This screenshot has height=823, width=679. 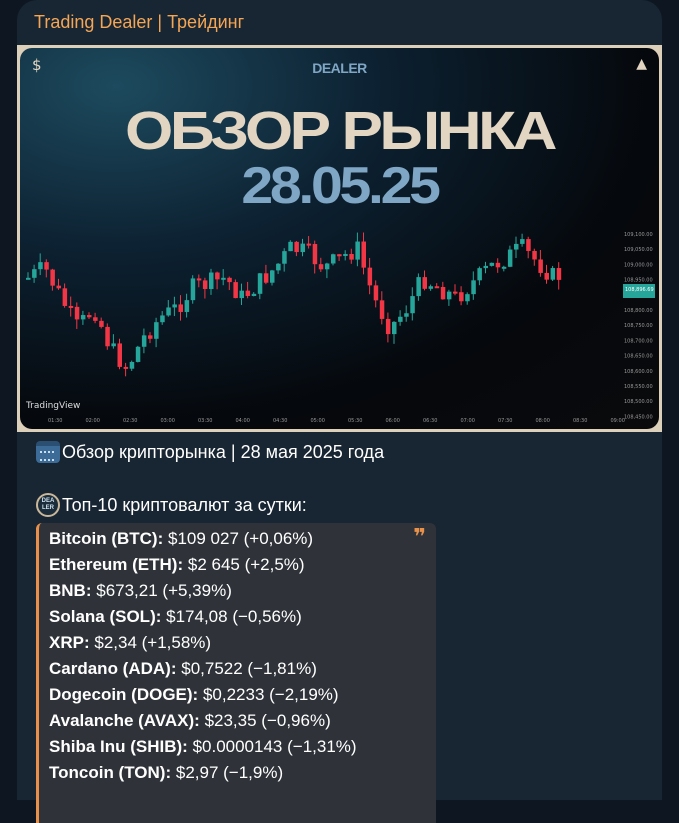 What do you see at coordinates (638, 341) in the screenshot?
I see `price-tick: 108,700.00` at bounding box center [638, 341].